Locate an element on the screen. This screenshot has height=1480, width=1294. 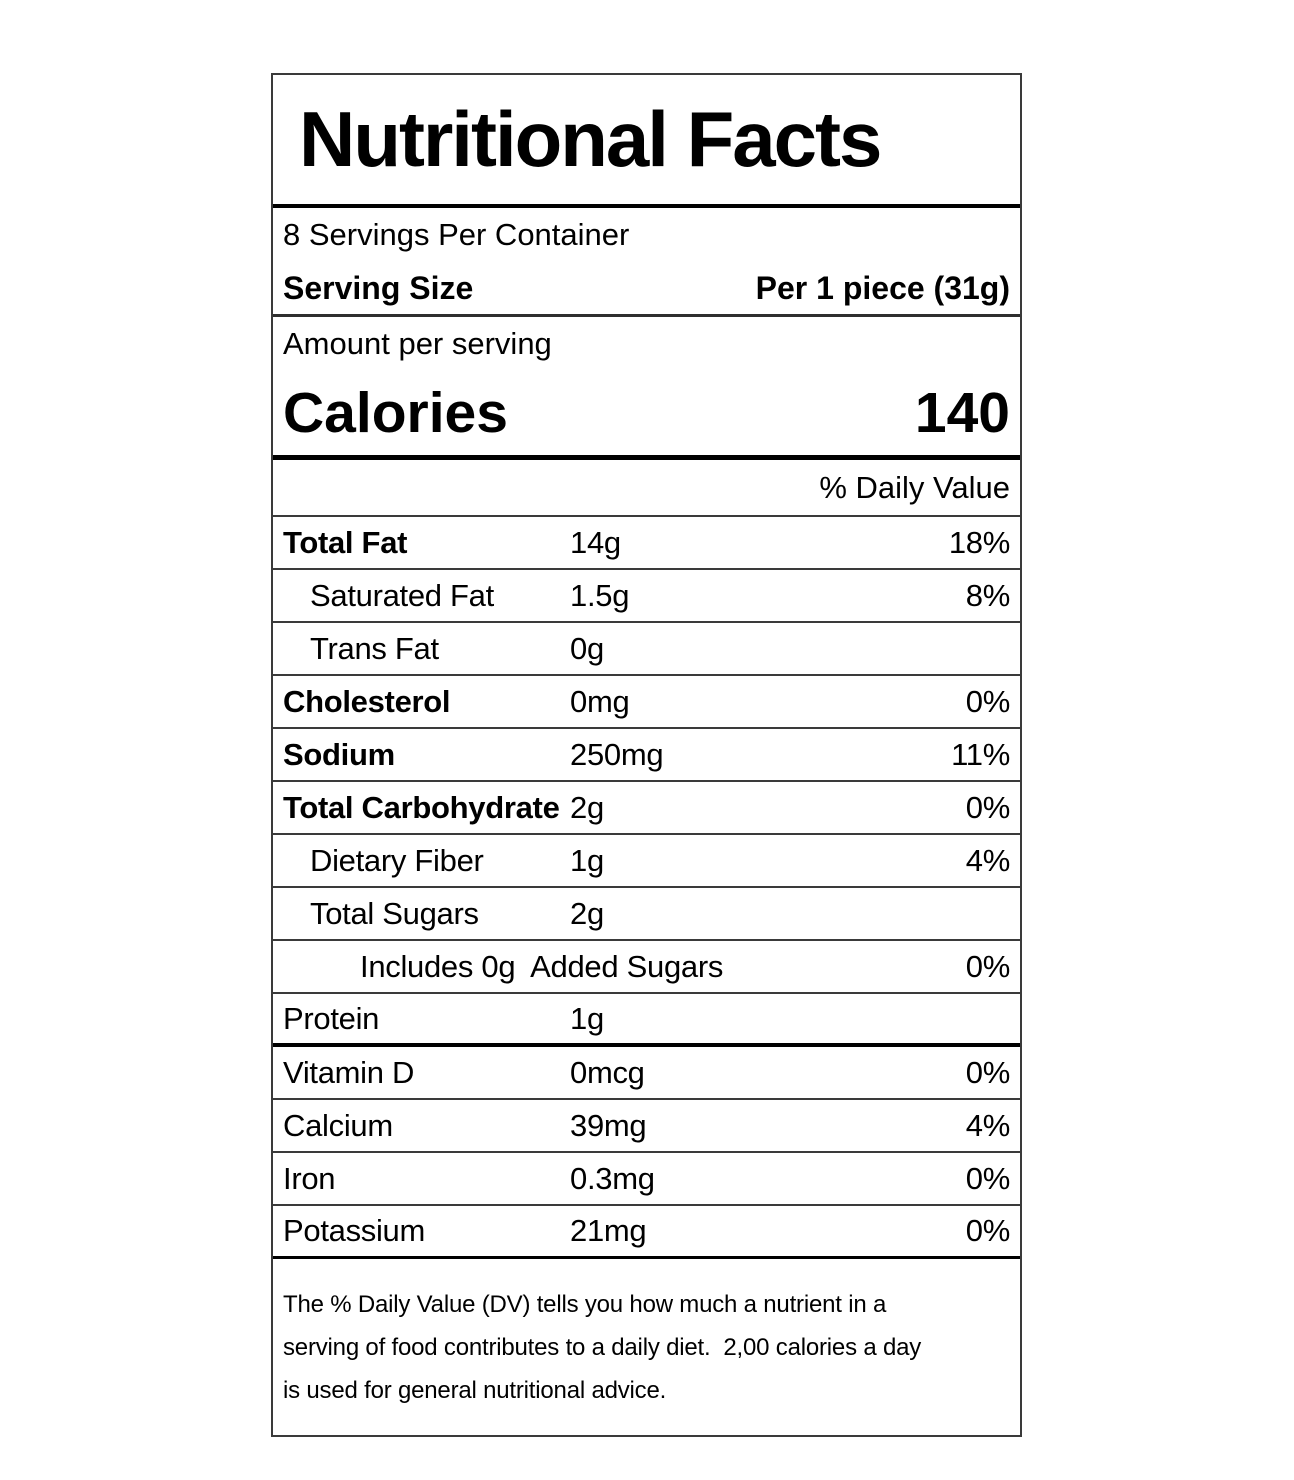
nutrient-row: Sodium 250mg 11% is located at coordinates (646, 755).